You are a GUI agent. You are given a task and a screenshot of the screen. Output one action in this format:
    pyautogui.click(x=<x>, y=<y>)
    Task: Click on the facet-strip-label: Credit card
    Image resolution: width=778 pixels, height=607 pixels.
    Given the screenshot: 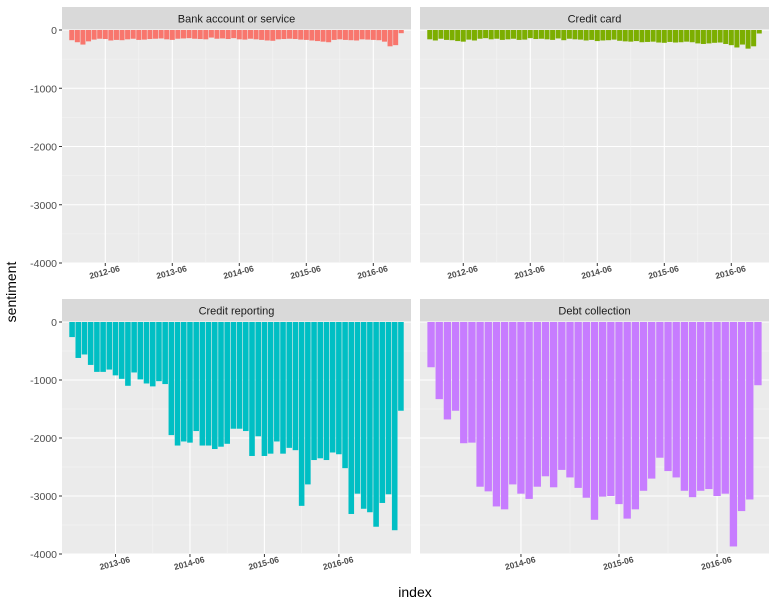 What is the action you would take?
    pyautogui.click(x=595, y=20)
    